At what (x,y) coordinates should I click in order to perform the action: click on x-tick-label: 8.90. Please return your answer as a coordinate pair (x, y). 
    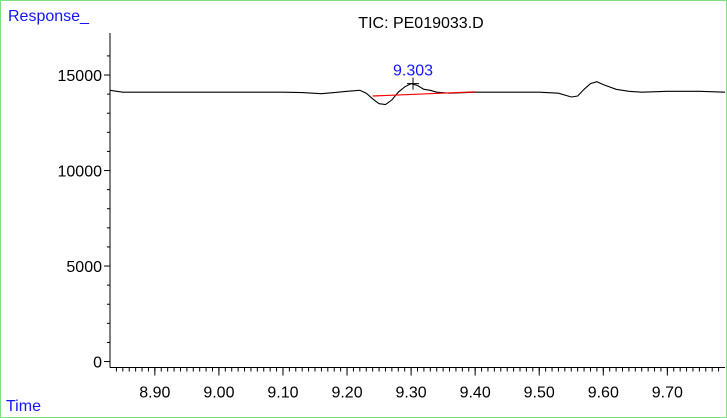
    Looking at the image, I should click on (154, 393).